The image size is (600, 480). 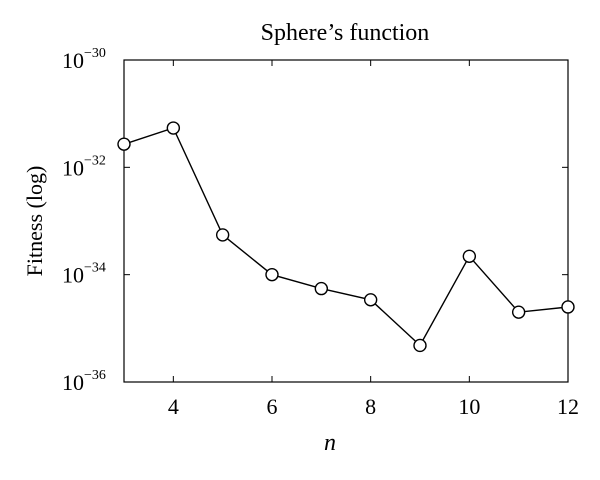 I want to click on y-tick-label: 10−32, so click(x=84, y=166).